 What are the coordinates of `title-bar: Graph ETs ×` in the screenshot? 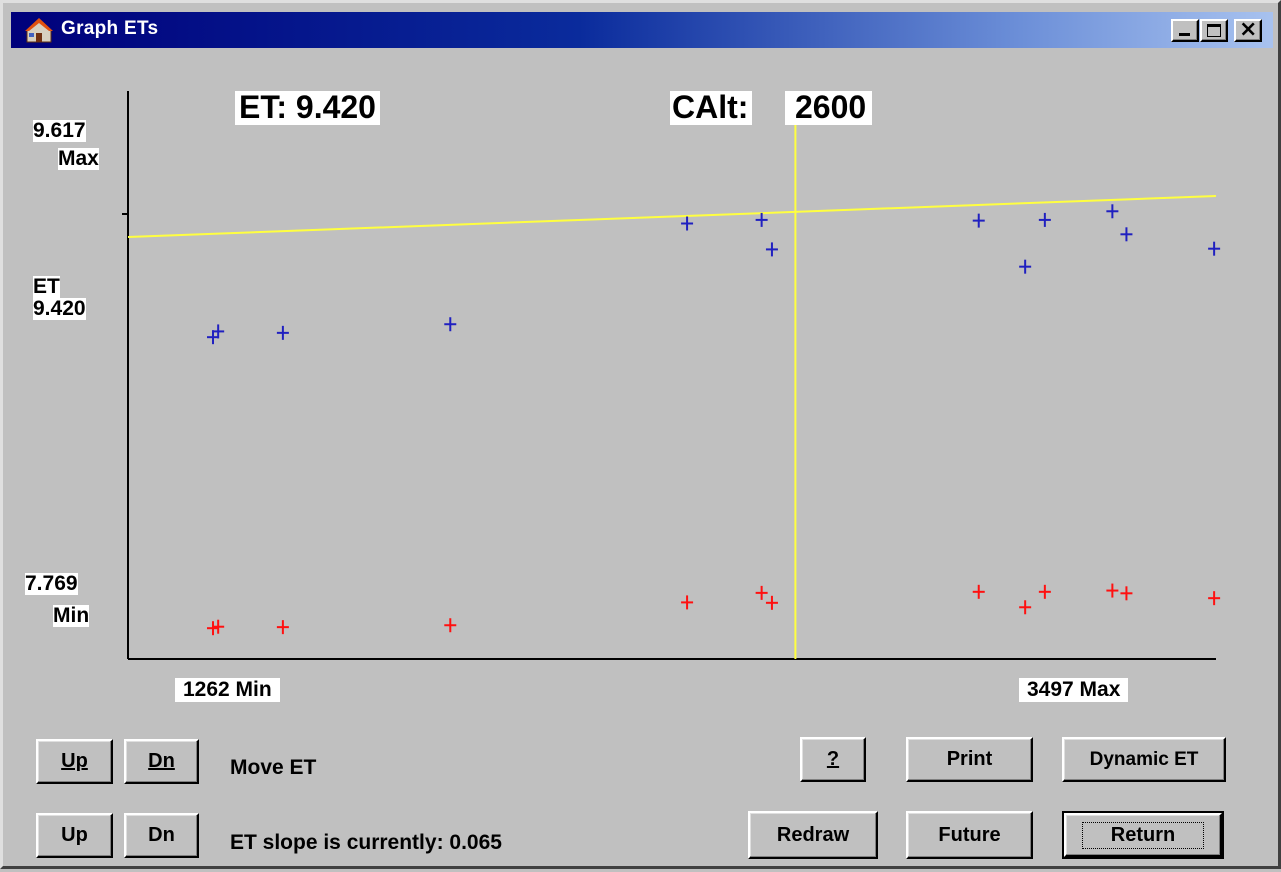 It's located at (642, 30).